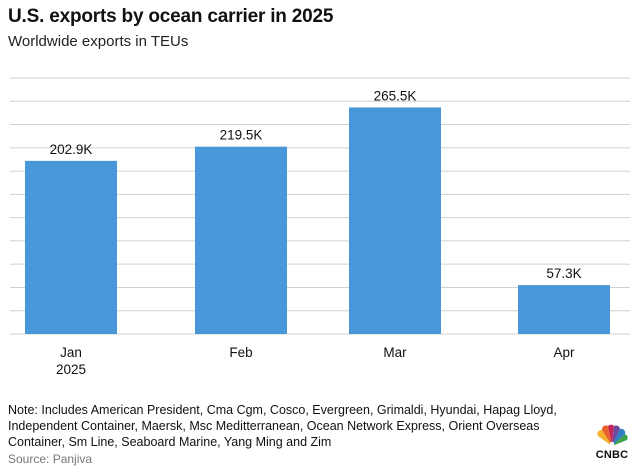  What do you see at coordinates (98, 41) in the screenshot?
I see `chart-subtitle: Worldwide exports in TEUs` at bounding box center [98, 41].